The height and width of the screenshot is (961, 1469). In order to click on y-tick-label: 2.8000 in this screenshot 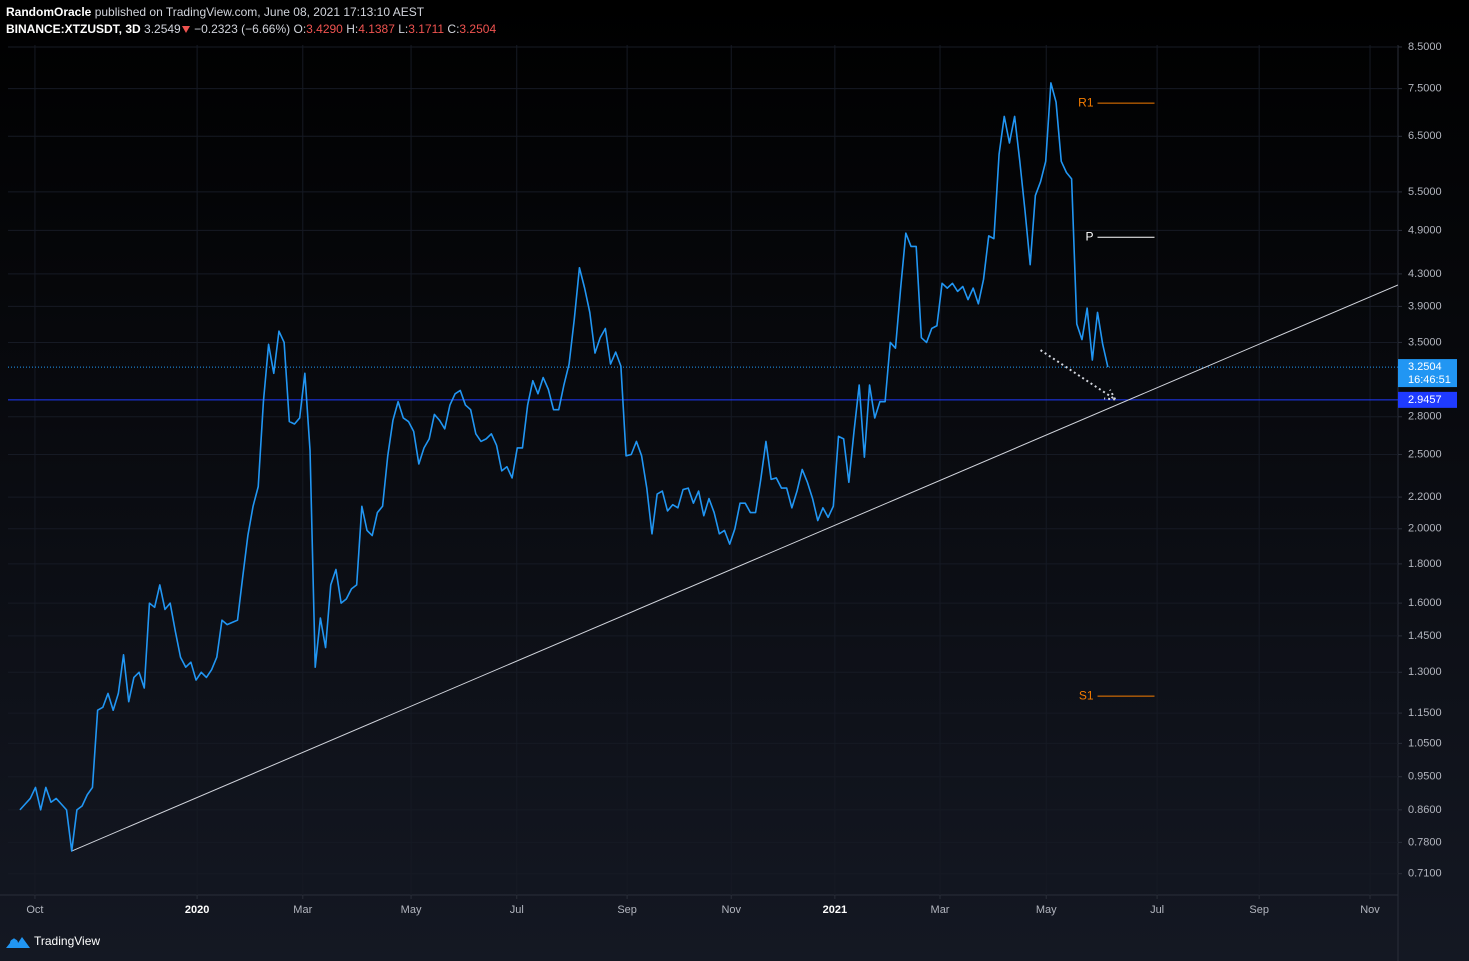, I will do `click(1425, 417)`.